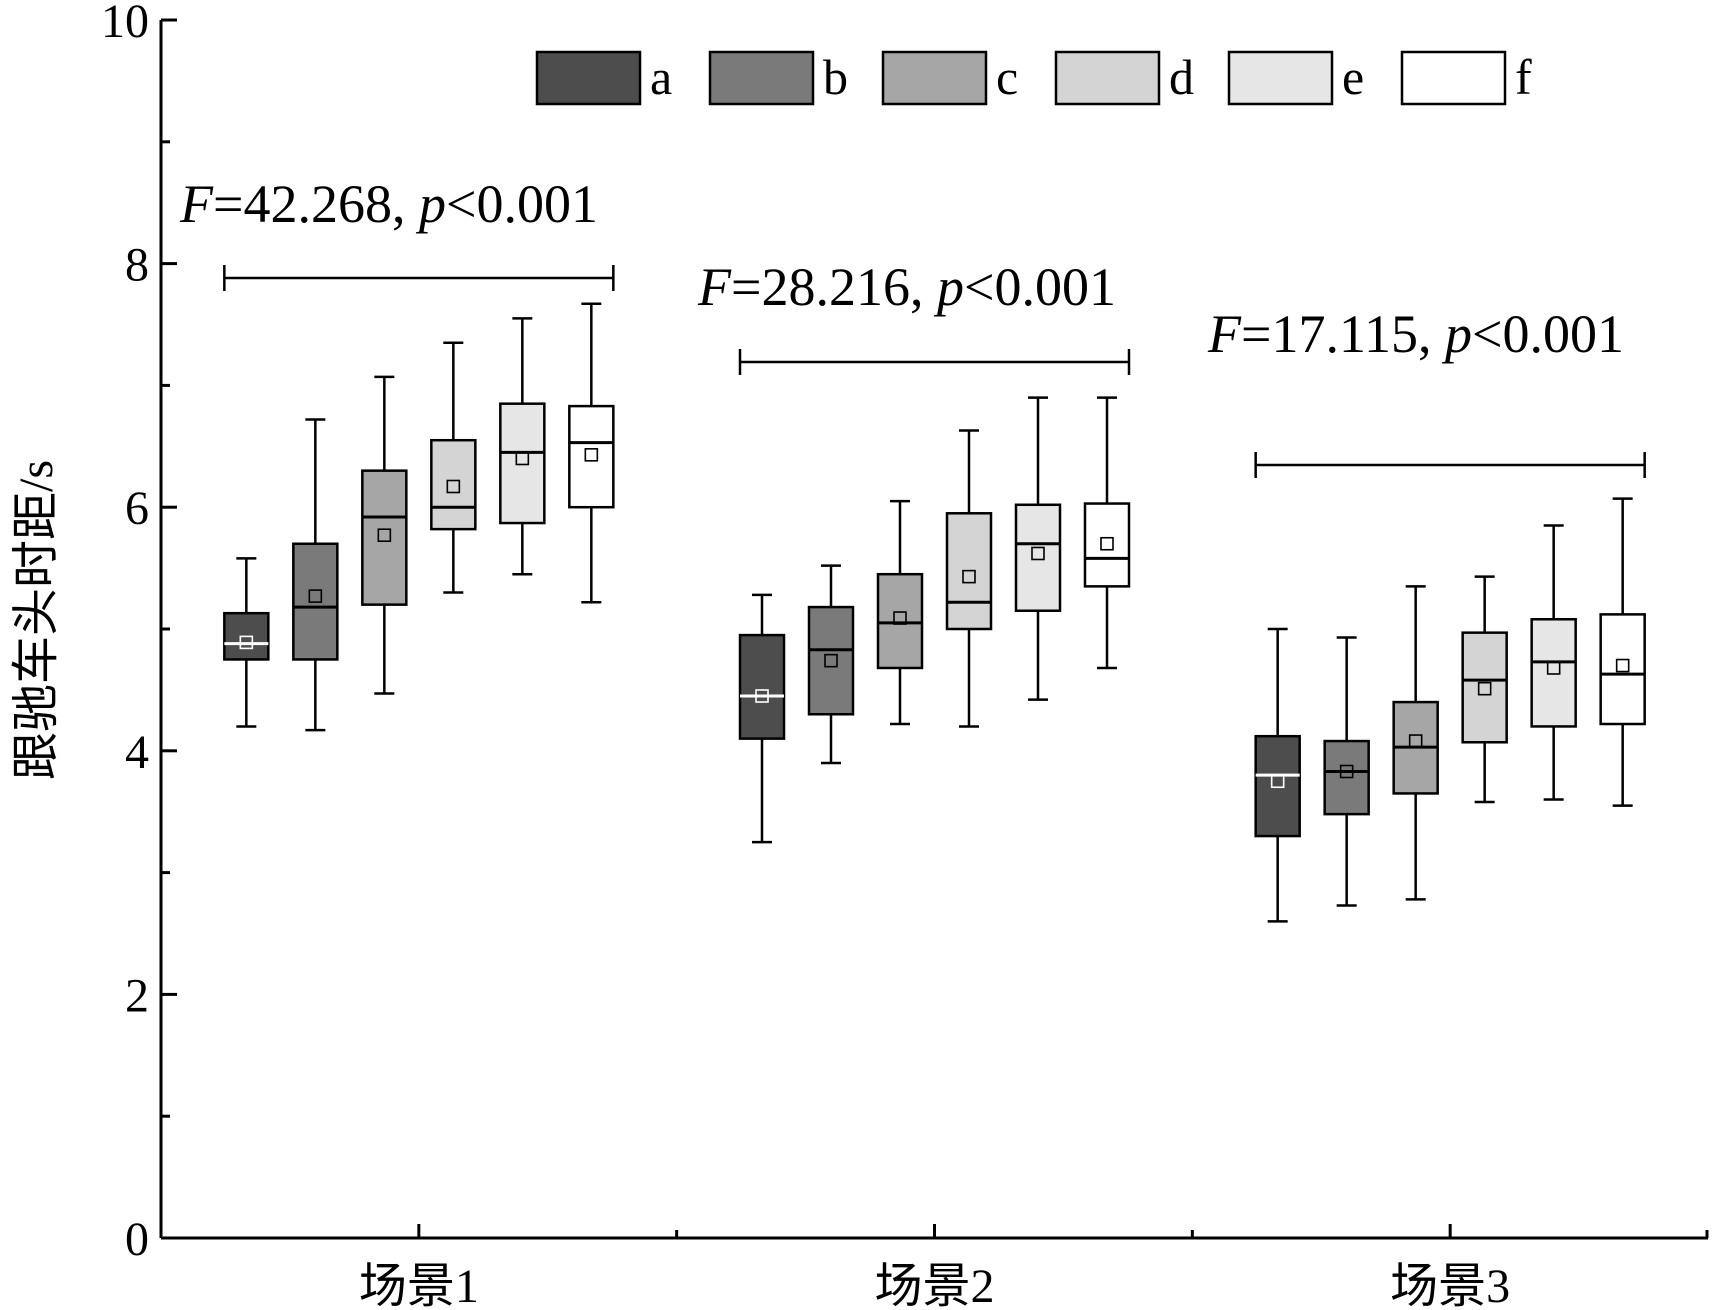 This screenshot has height=1310, width=1712. I want to click on anova-stat-text: F=28.216, p<0.001, so click(906, 287).